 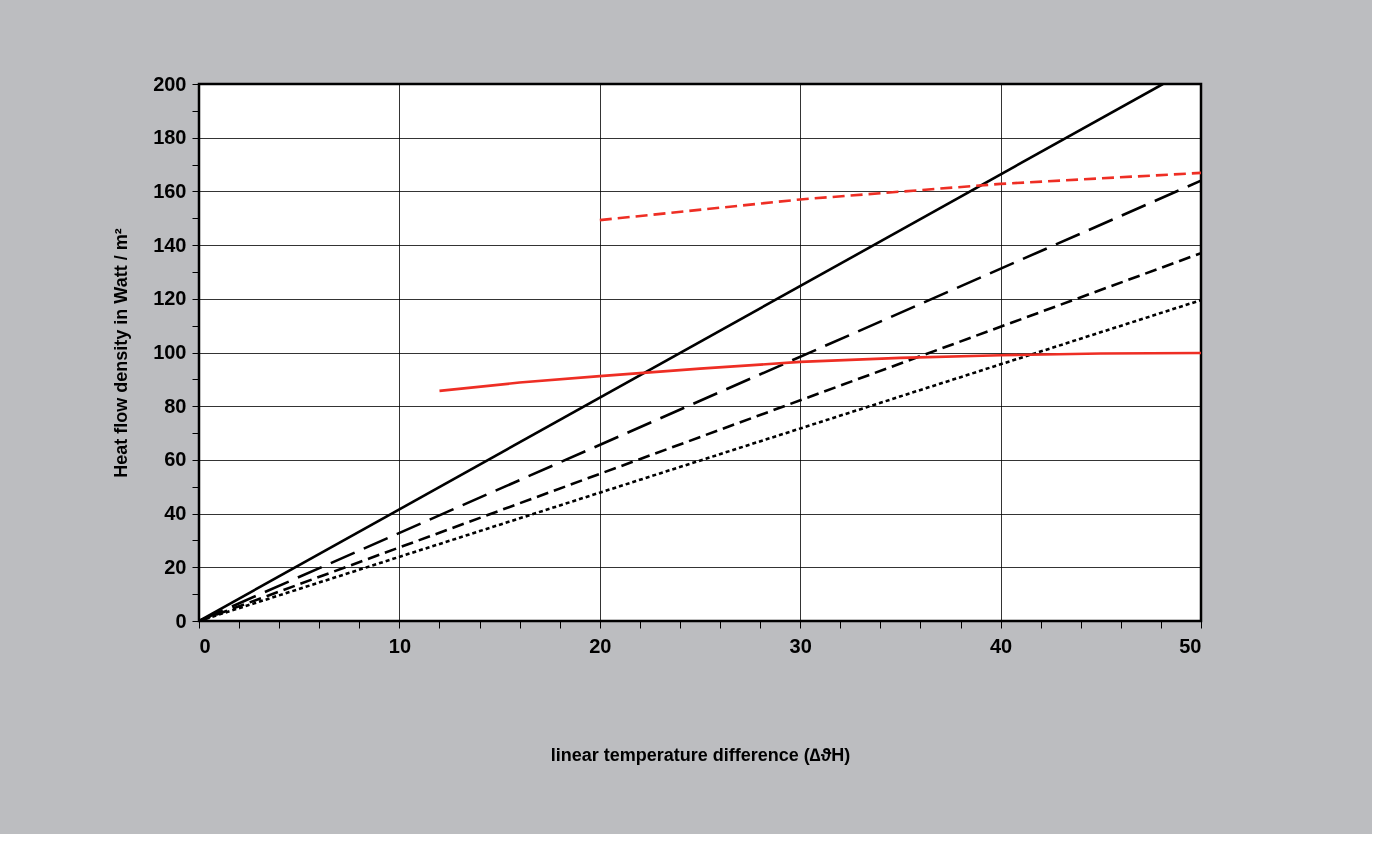 I want to click on y-tick-label: 60, so click(x=175, y=459).